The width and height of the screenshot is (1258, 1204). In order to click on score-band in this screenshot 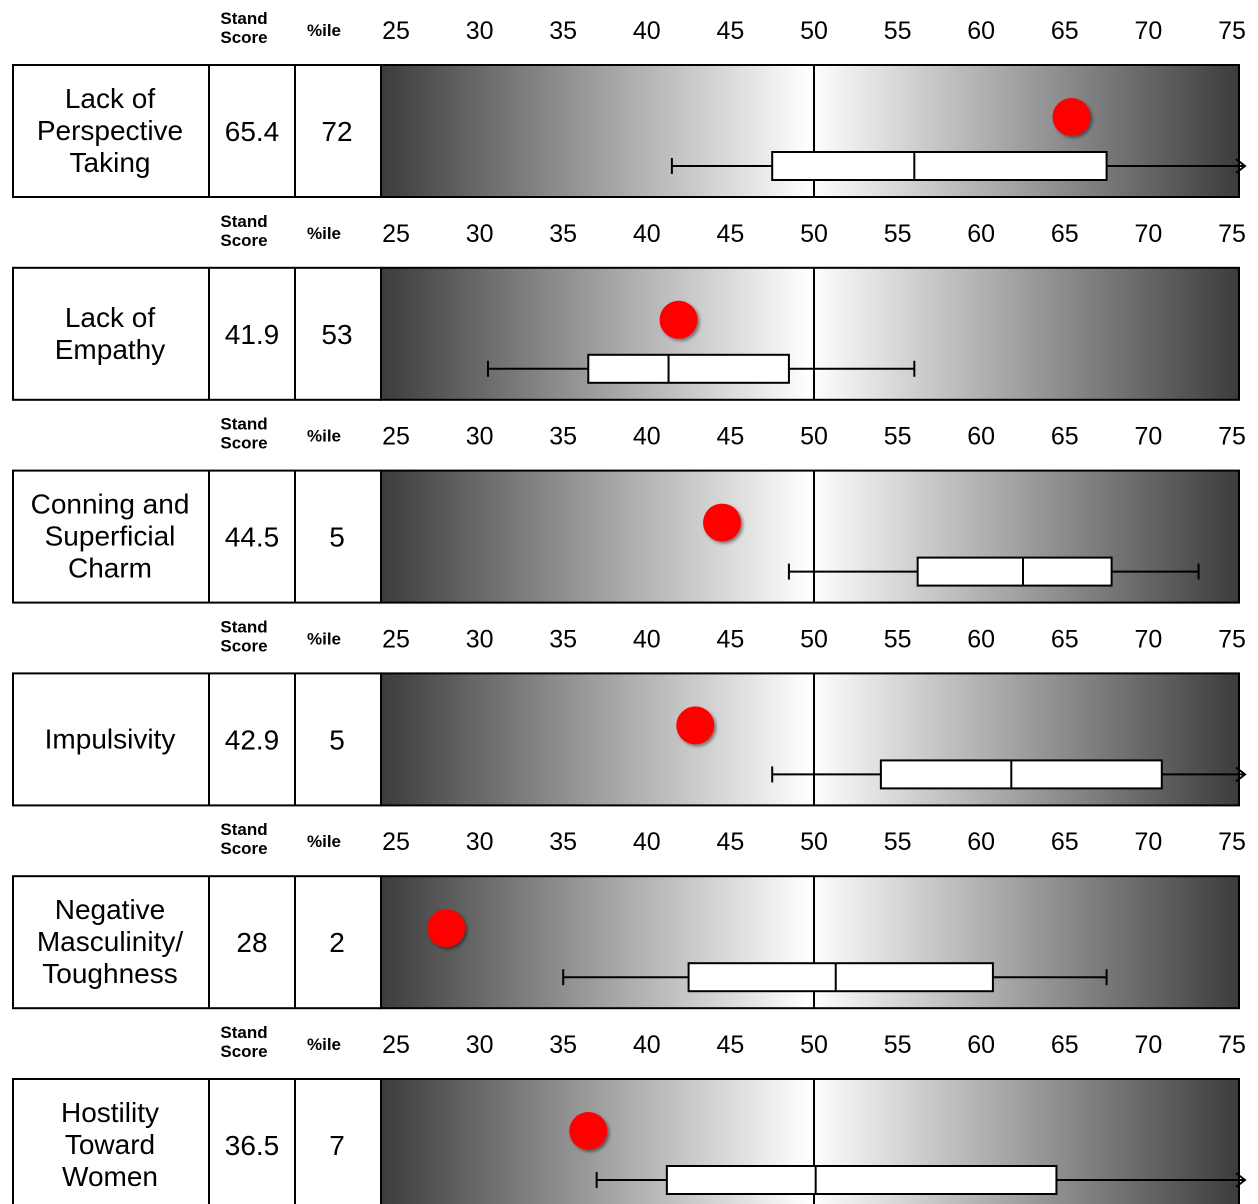, I will do `click(810, 333)`.